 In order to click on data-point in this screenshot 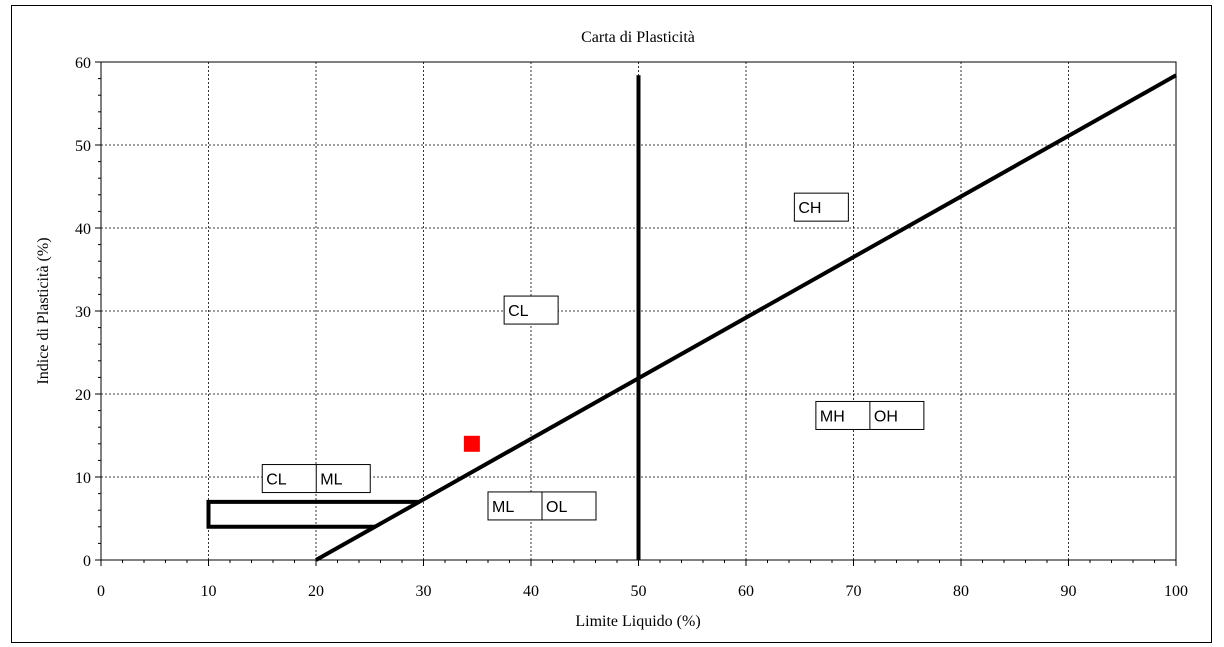, I will do `click(471, 443)`.